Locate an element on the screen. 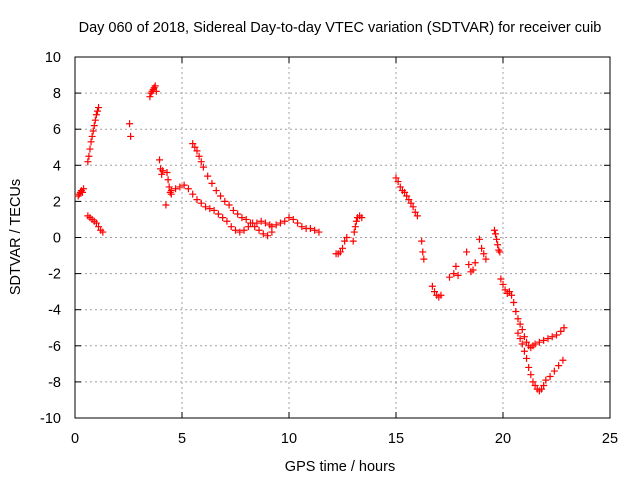  series-segment-s20 is located at coordinates (517, 313).